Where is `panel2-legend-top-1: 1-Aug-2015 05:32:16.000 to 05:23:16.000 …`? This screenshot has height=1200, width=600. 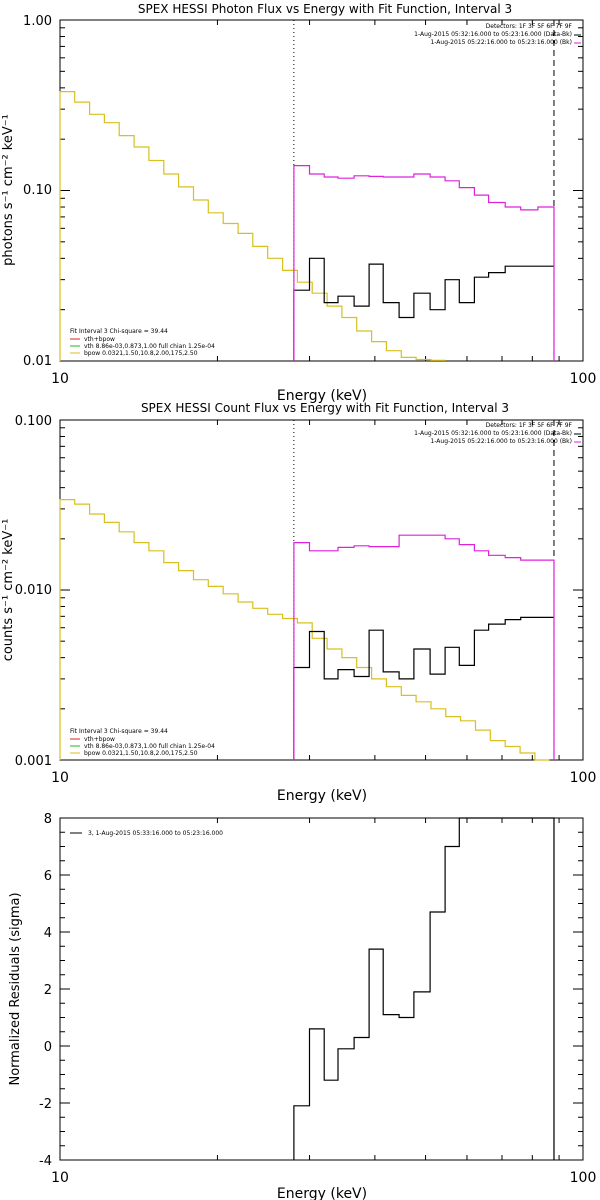 panel2-legend-top-1: 1-Aug-2015 05:32:16.000 to 05:23:16.000 … is located at coordinates (493, 433).